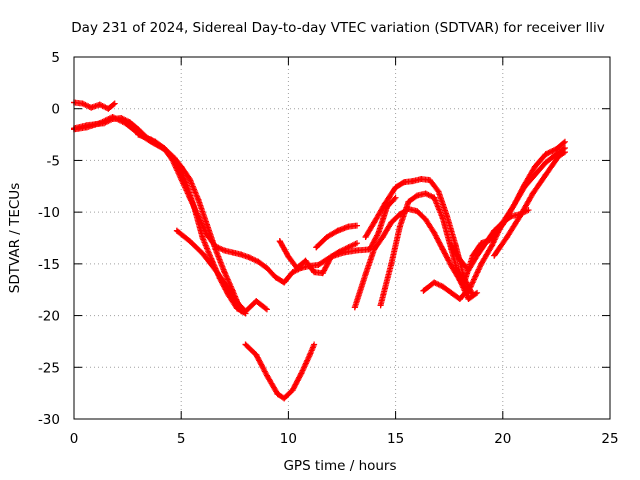 This screenshot has width=640, height=480. What do you see at coordinates (49, 368) in the screenshot?
I see `y-tick-label: -25` at bounding box center [49, 368].